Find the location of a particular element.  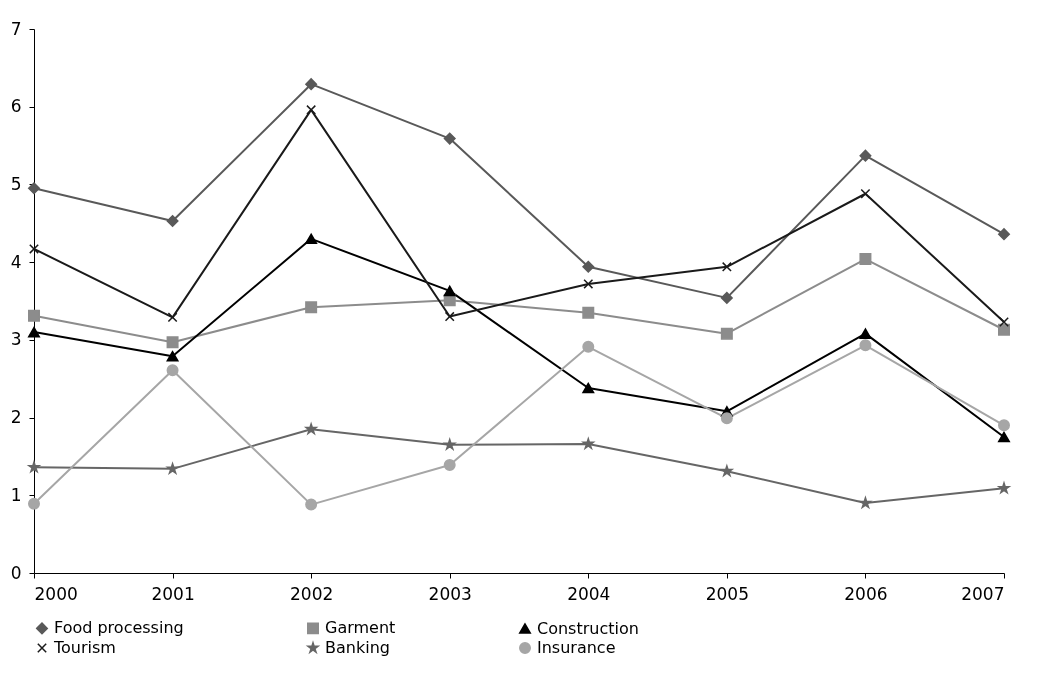

x-tick-label: 2005 is located at coordinates (727, 593).